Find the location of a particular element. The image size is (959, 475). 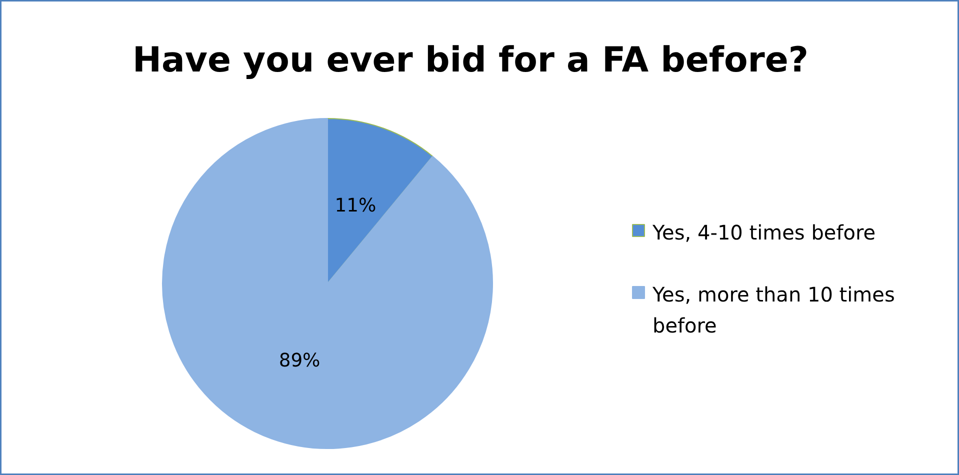

data-label: 11% is located at coordinates (355, 205).